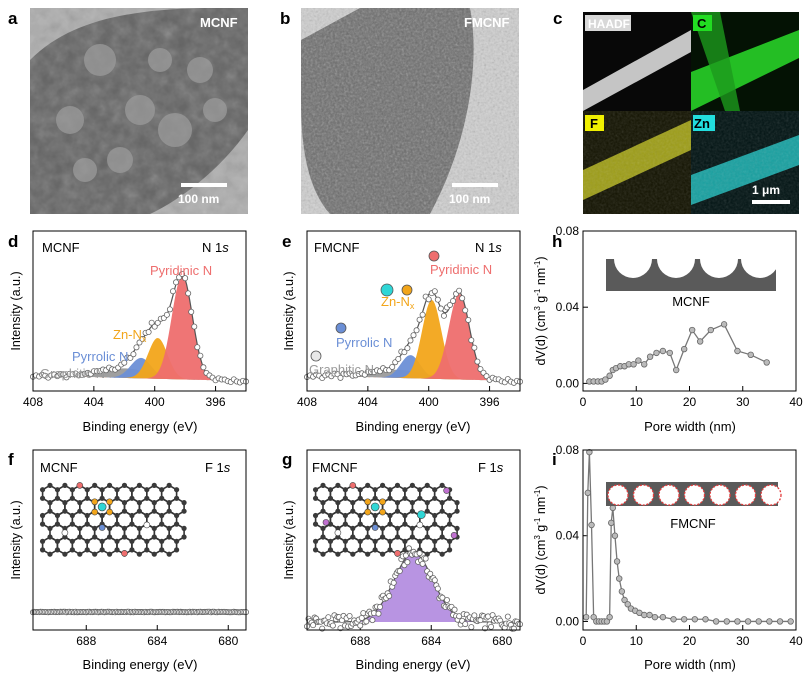 Image resolution: width=810 pixels, height=679 pixels. I want to click on panel-letter-b: b, so click(285, 18).